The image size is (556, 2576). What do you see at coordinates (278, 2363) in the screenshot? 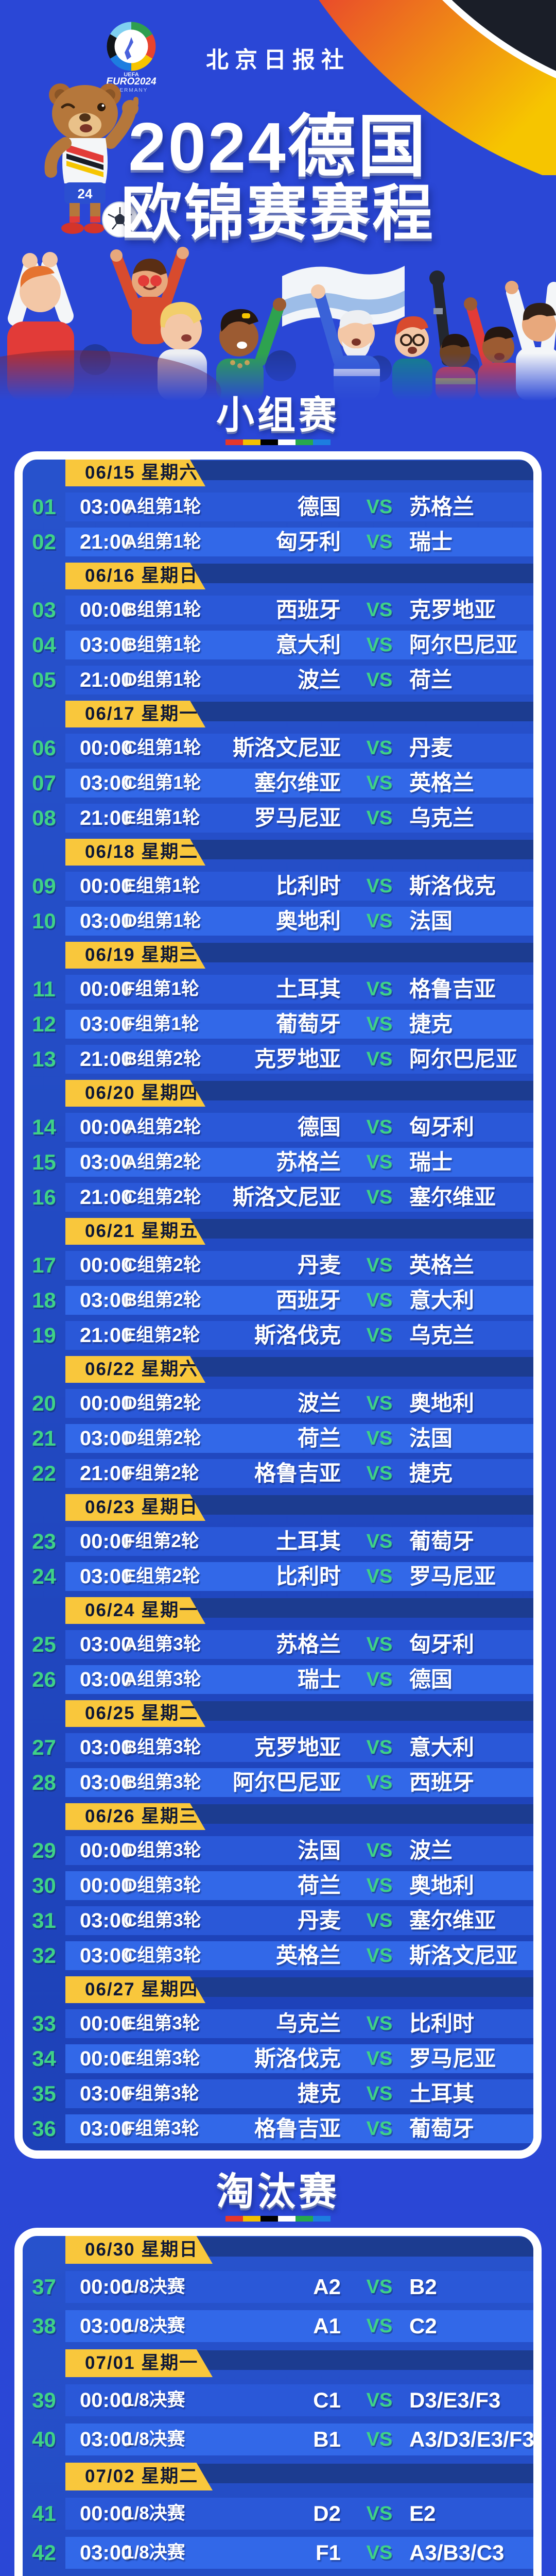
I see `date-row: 07/01 星期一` at bounding box center [278, 2363].